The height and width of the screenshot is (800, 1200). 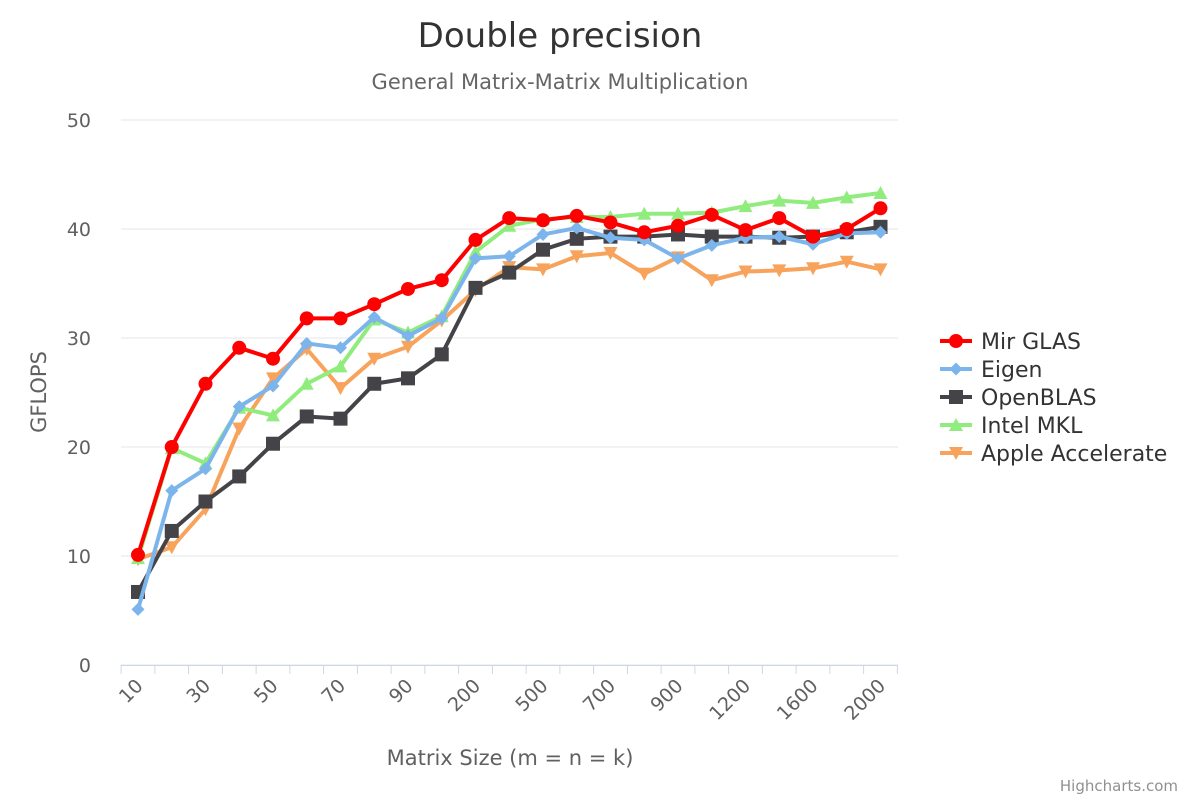 What do you see at coordinates (560, 82) in the screenshot?
I see `chart-subtitle: General Matrix-Matrix Multiplication` at bounding box center [560, 82].